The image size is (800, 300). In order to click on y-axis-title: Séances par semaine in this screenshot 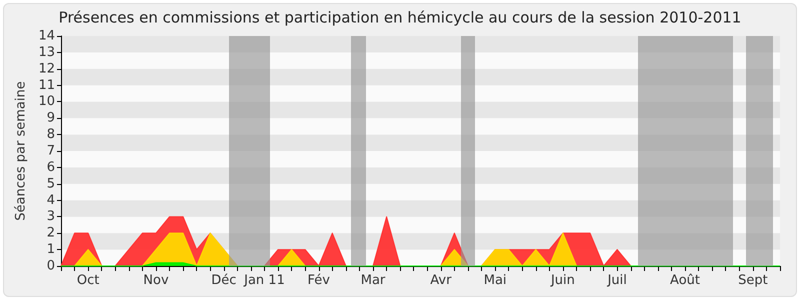, I will do `click(21, 151)`.